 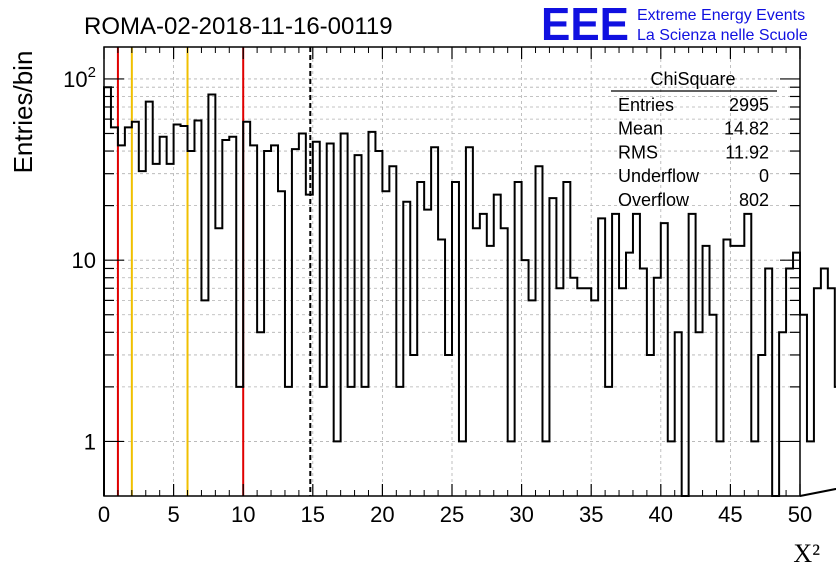 I want to click on stats-value: 0, so click(x=764, y=176).